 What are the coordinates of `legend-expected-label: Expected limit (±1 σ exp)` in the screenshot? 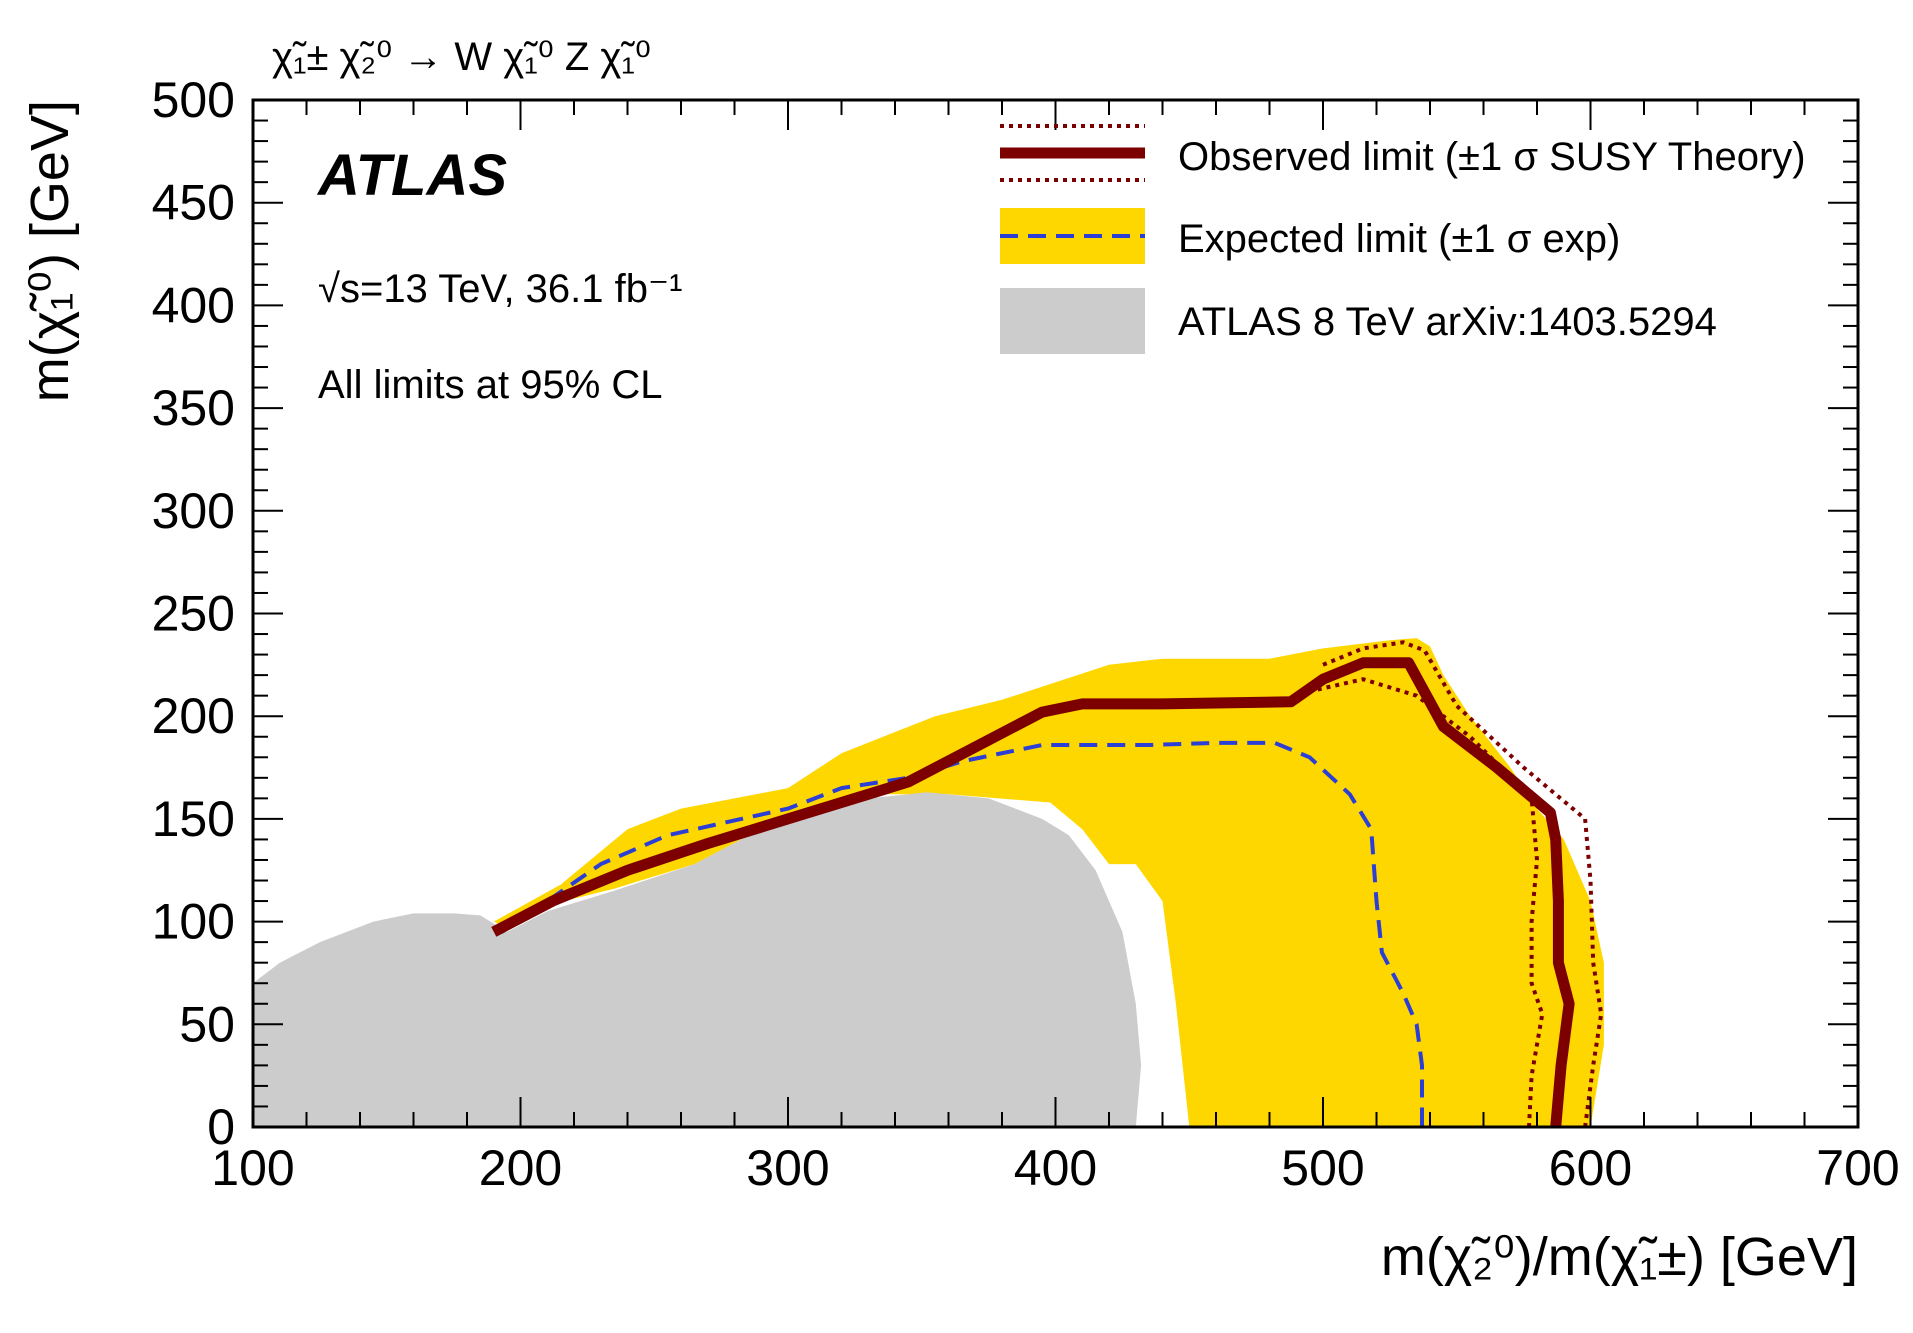 It's located at (1399, 239).